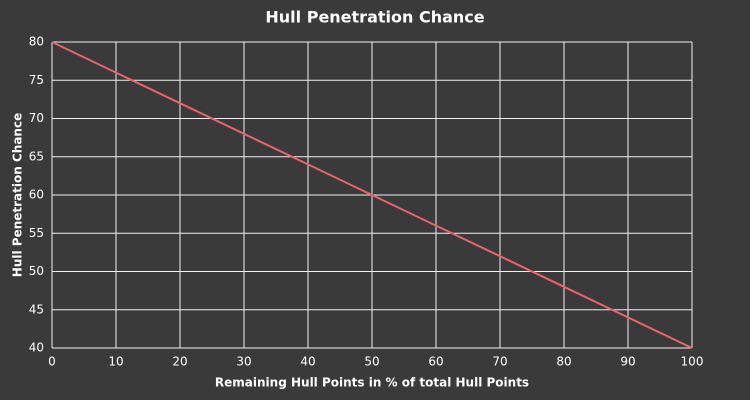 The height and width of the screenshot is (400, 750). I want to click on y-axis-label: Hull Penetration Chance, so click(18, 195).